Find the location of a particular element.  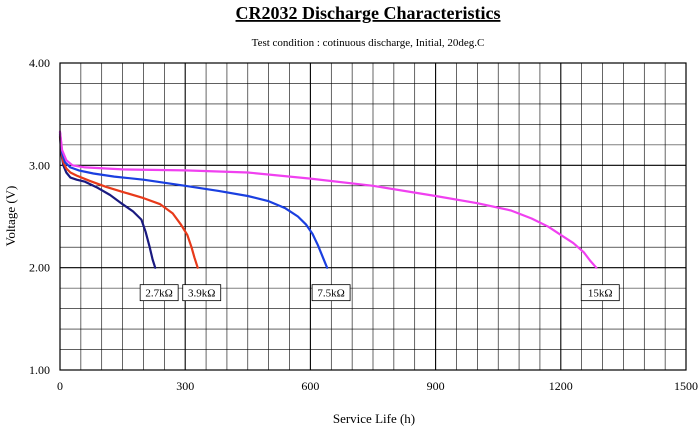

series-label: 3.9kΩ is located at coordinates (201, 294).